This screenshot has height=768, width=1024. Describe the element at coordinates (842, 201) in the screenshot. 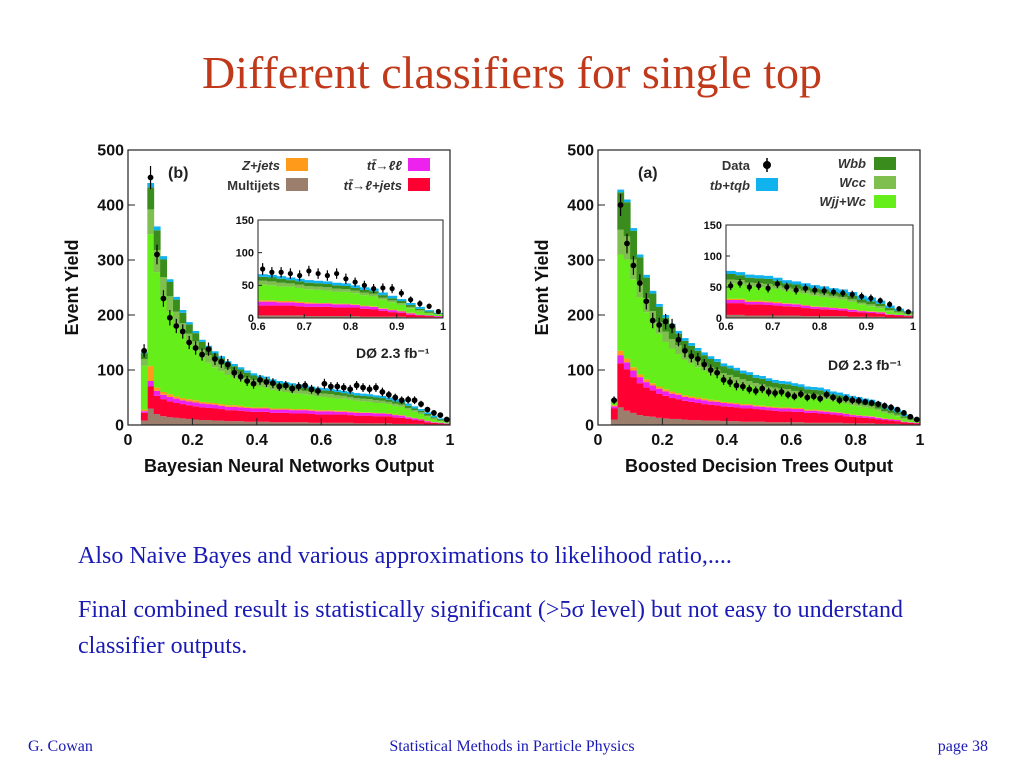

I see `legend-label-wjj-wc: Wjj+Wc` at that location.